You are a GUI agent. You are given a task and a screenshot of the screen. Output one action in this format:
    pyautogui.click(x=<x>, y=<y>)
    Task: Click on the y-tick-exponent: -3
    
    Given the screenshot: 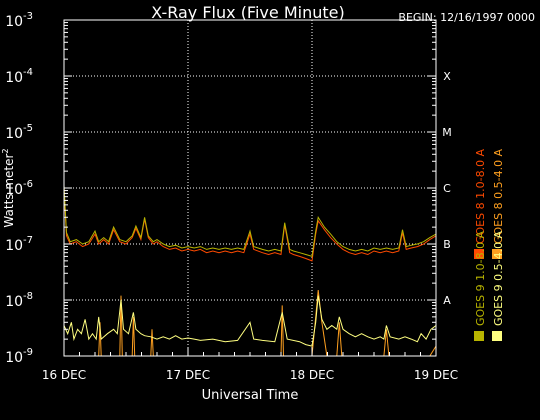 What is the action you would take?
    pyautogui.click(x=28, y=16)
    